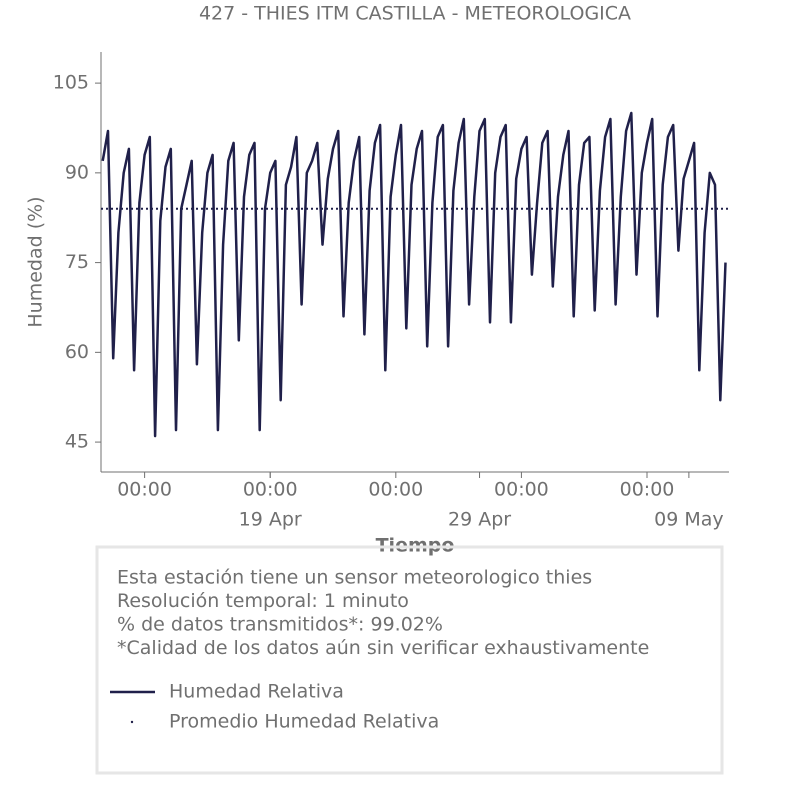 The image size is (806, 810). Describe the element at coordinates (256, 692) in the screenshot. I see `legend-label: Humedad Relativa` at that location.